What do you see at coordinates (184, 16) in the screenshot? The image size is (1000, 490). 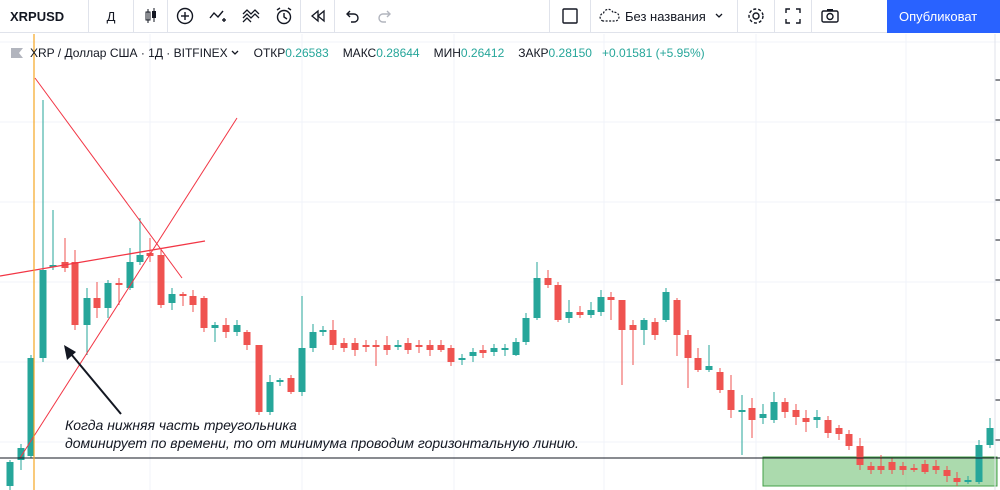 I see `add-indicator-icon` at bounding box center [184, 16].